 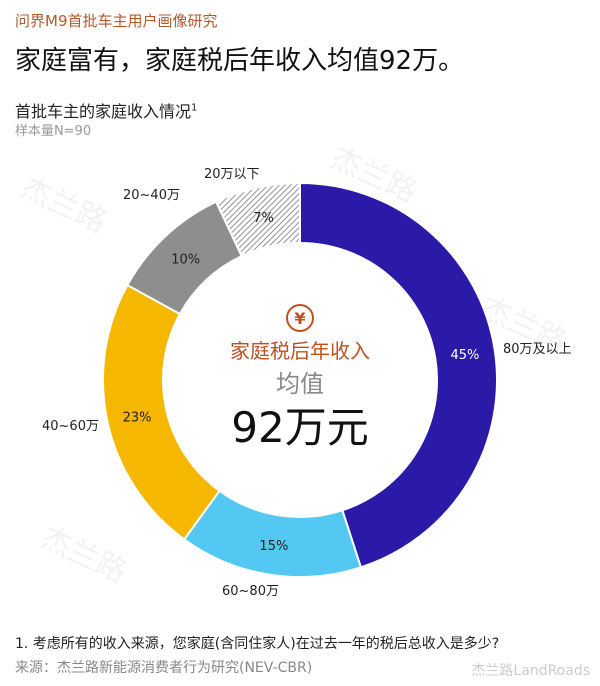 I want to click on category-label: 60~80万, so click(x=250, y=591).